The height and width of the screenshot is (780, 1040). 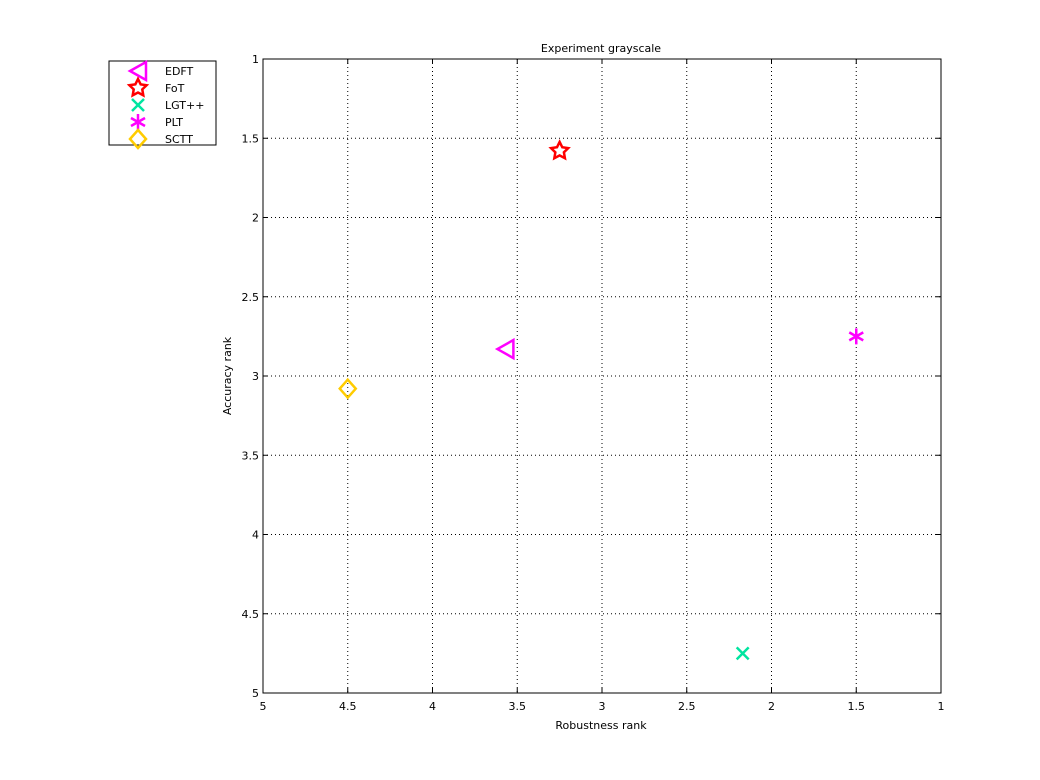 What do you see at coordinates (504, 349) in the screenshot?
I see `data-point-edft` at bounding box center [504, 349].